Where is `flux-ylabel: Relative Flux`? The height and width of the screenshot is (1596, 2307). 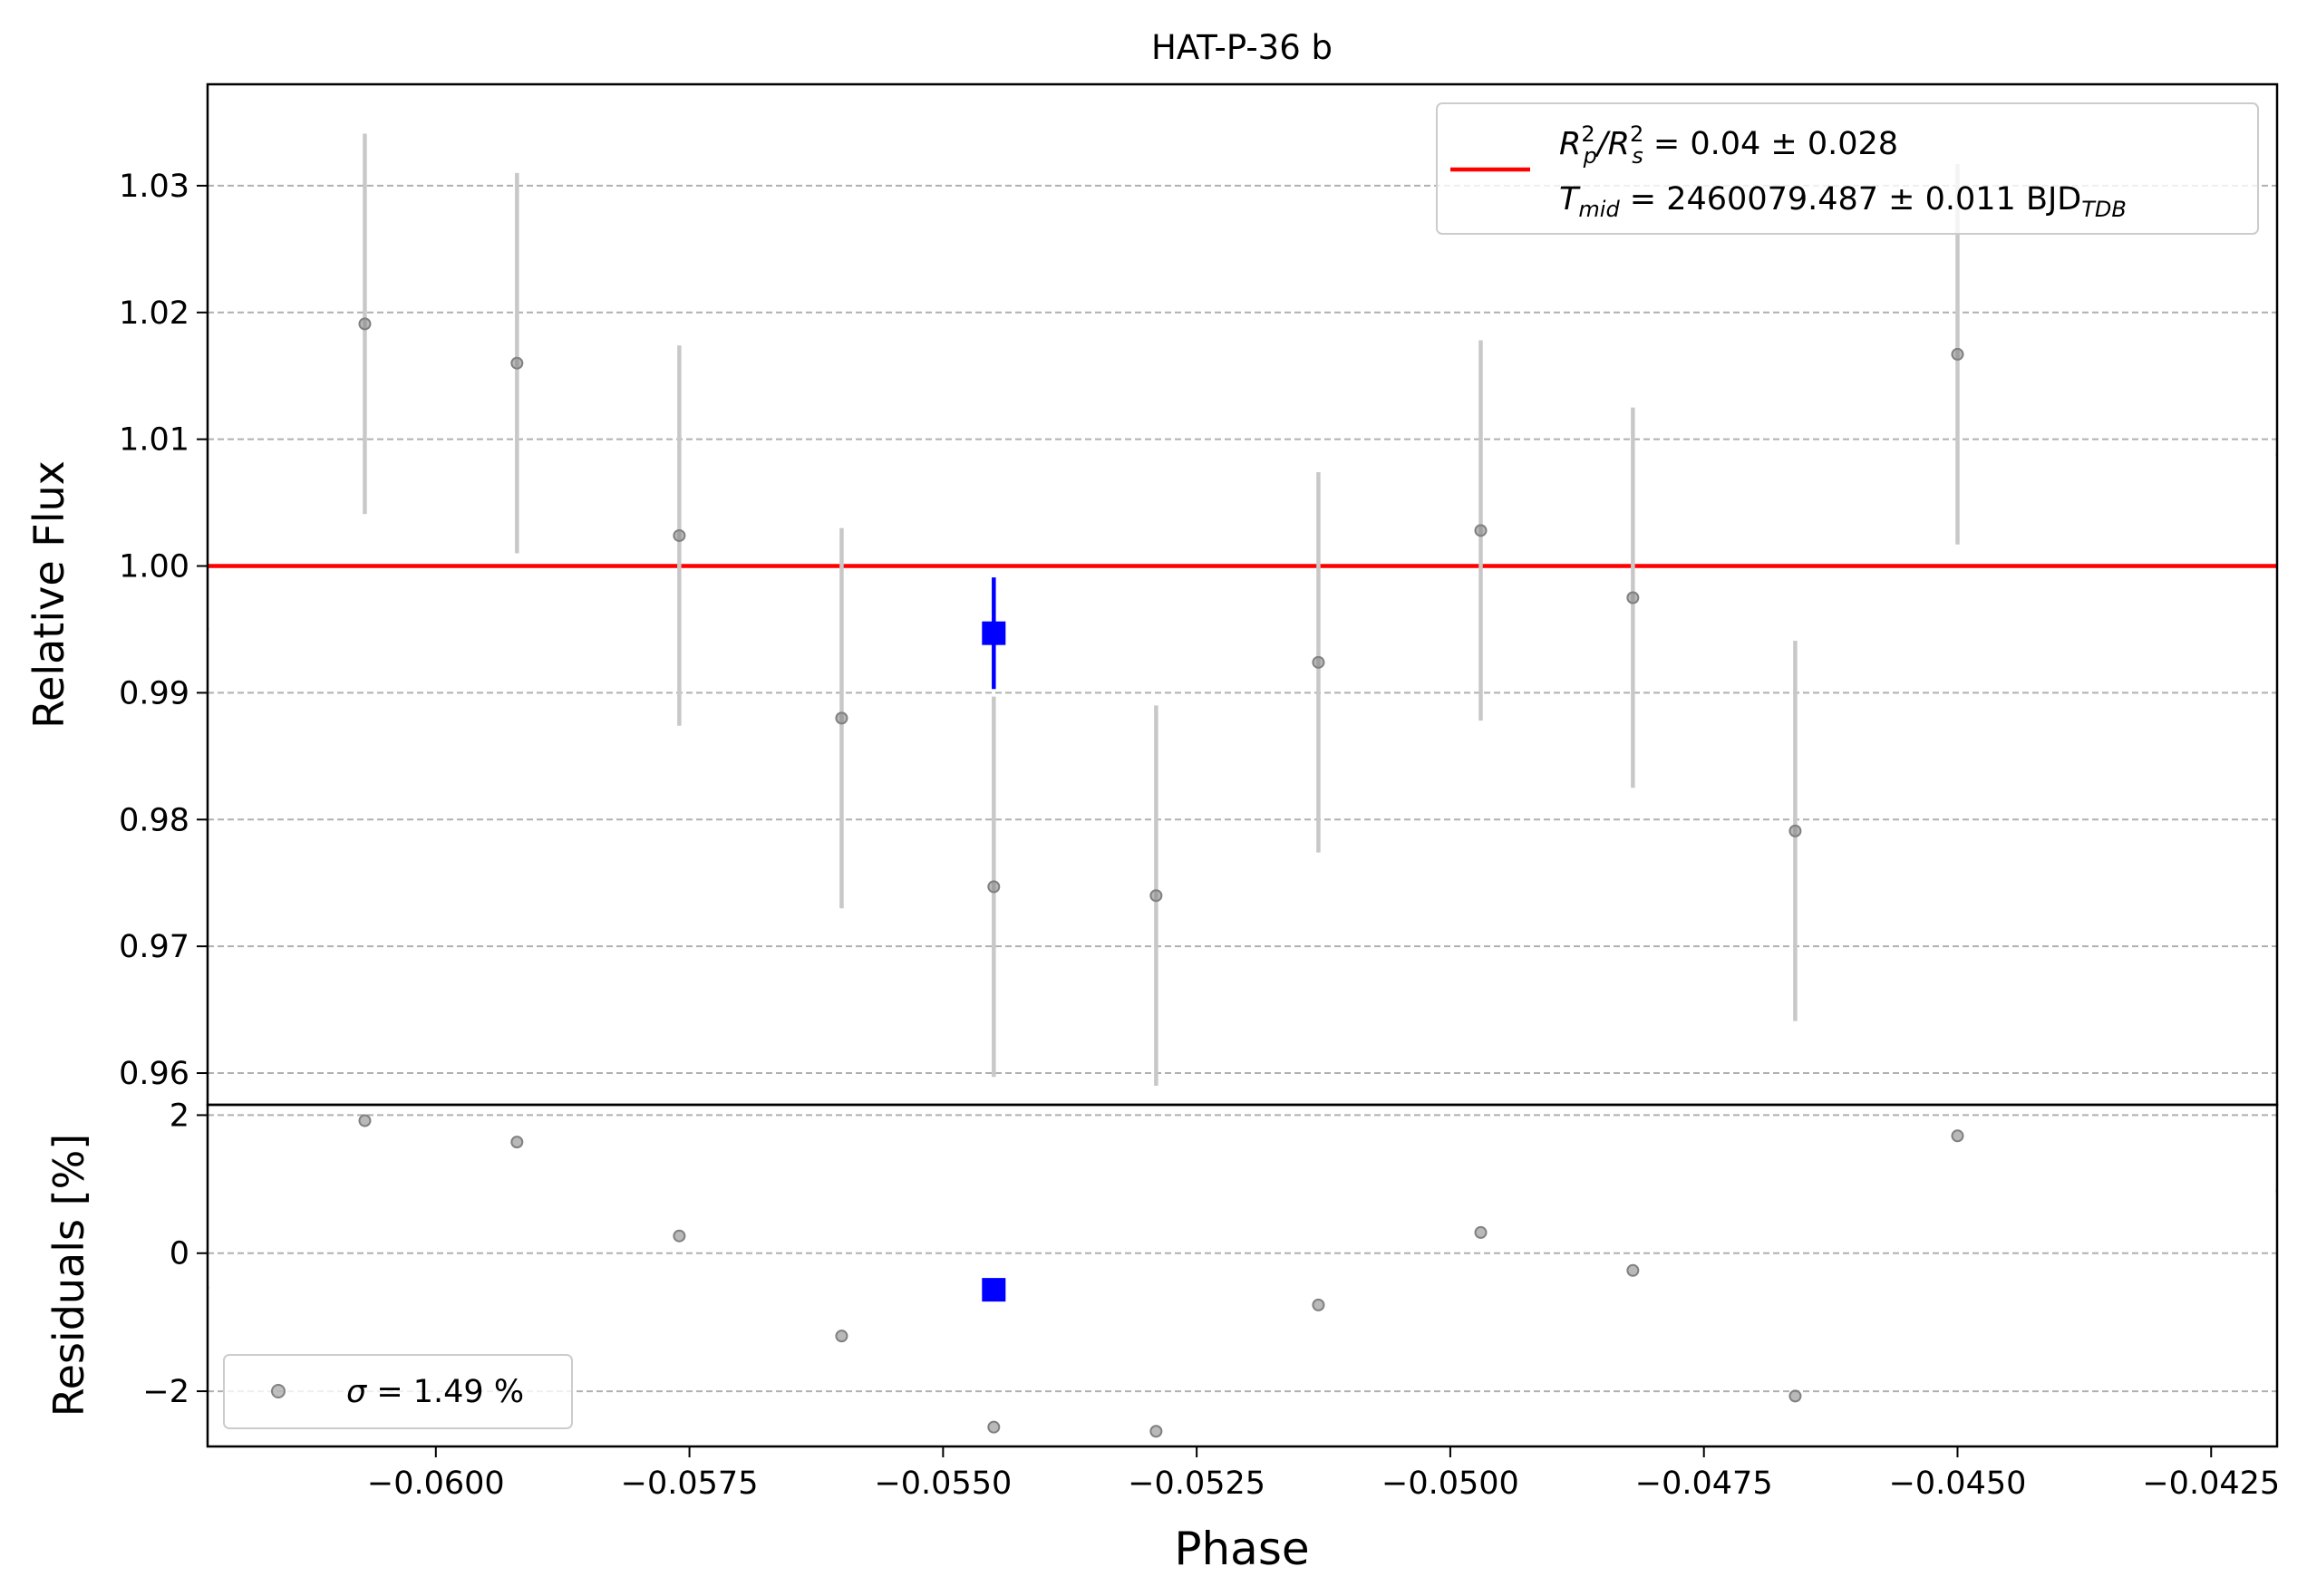 flux-ylabel: Relative Flux is located at coordinates (48, 594).